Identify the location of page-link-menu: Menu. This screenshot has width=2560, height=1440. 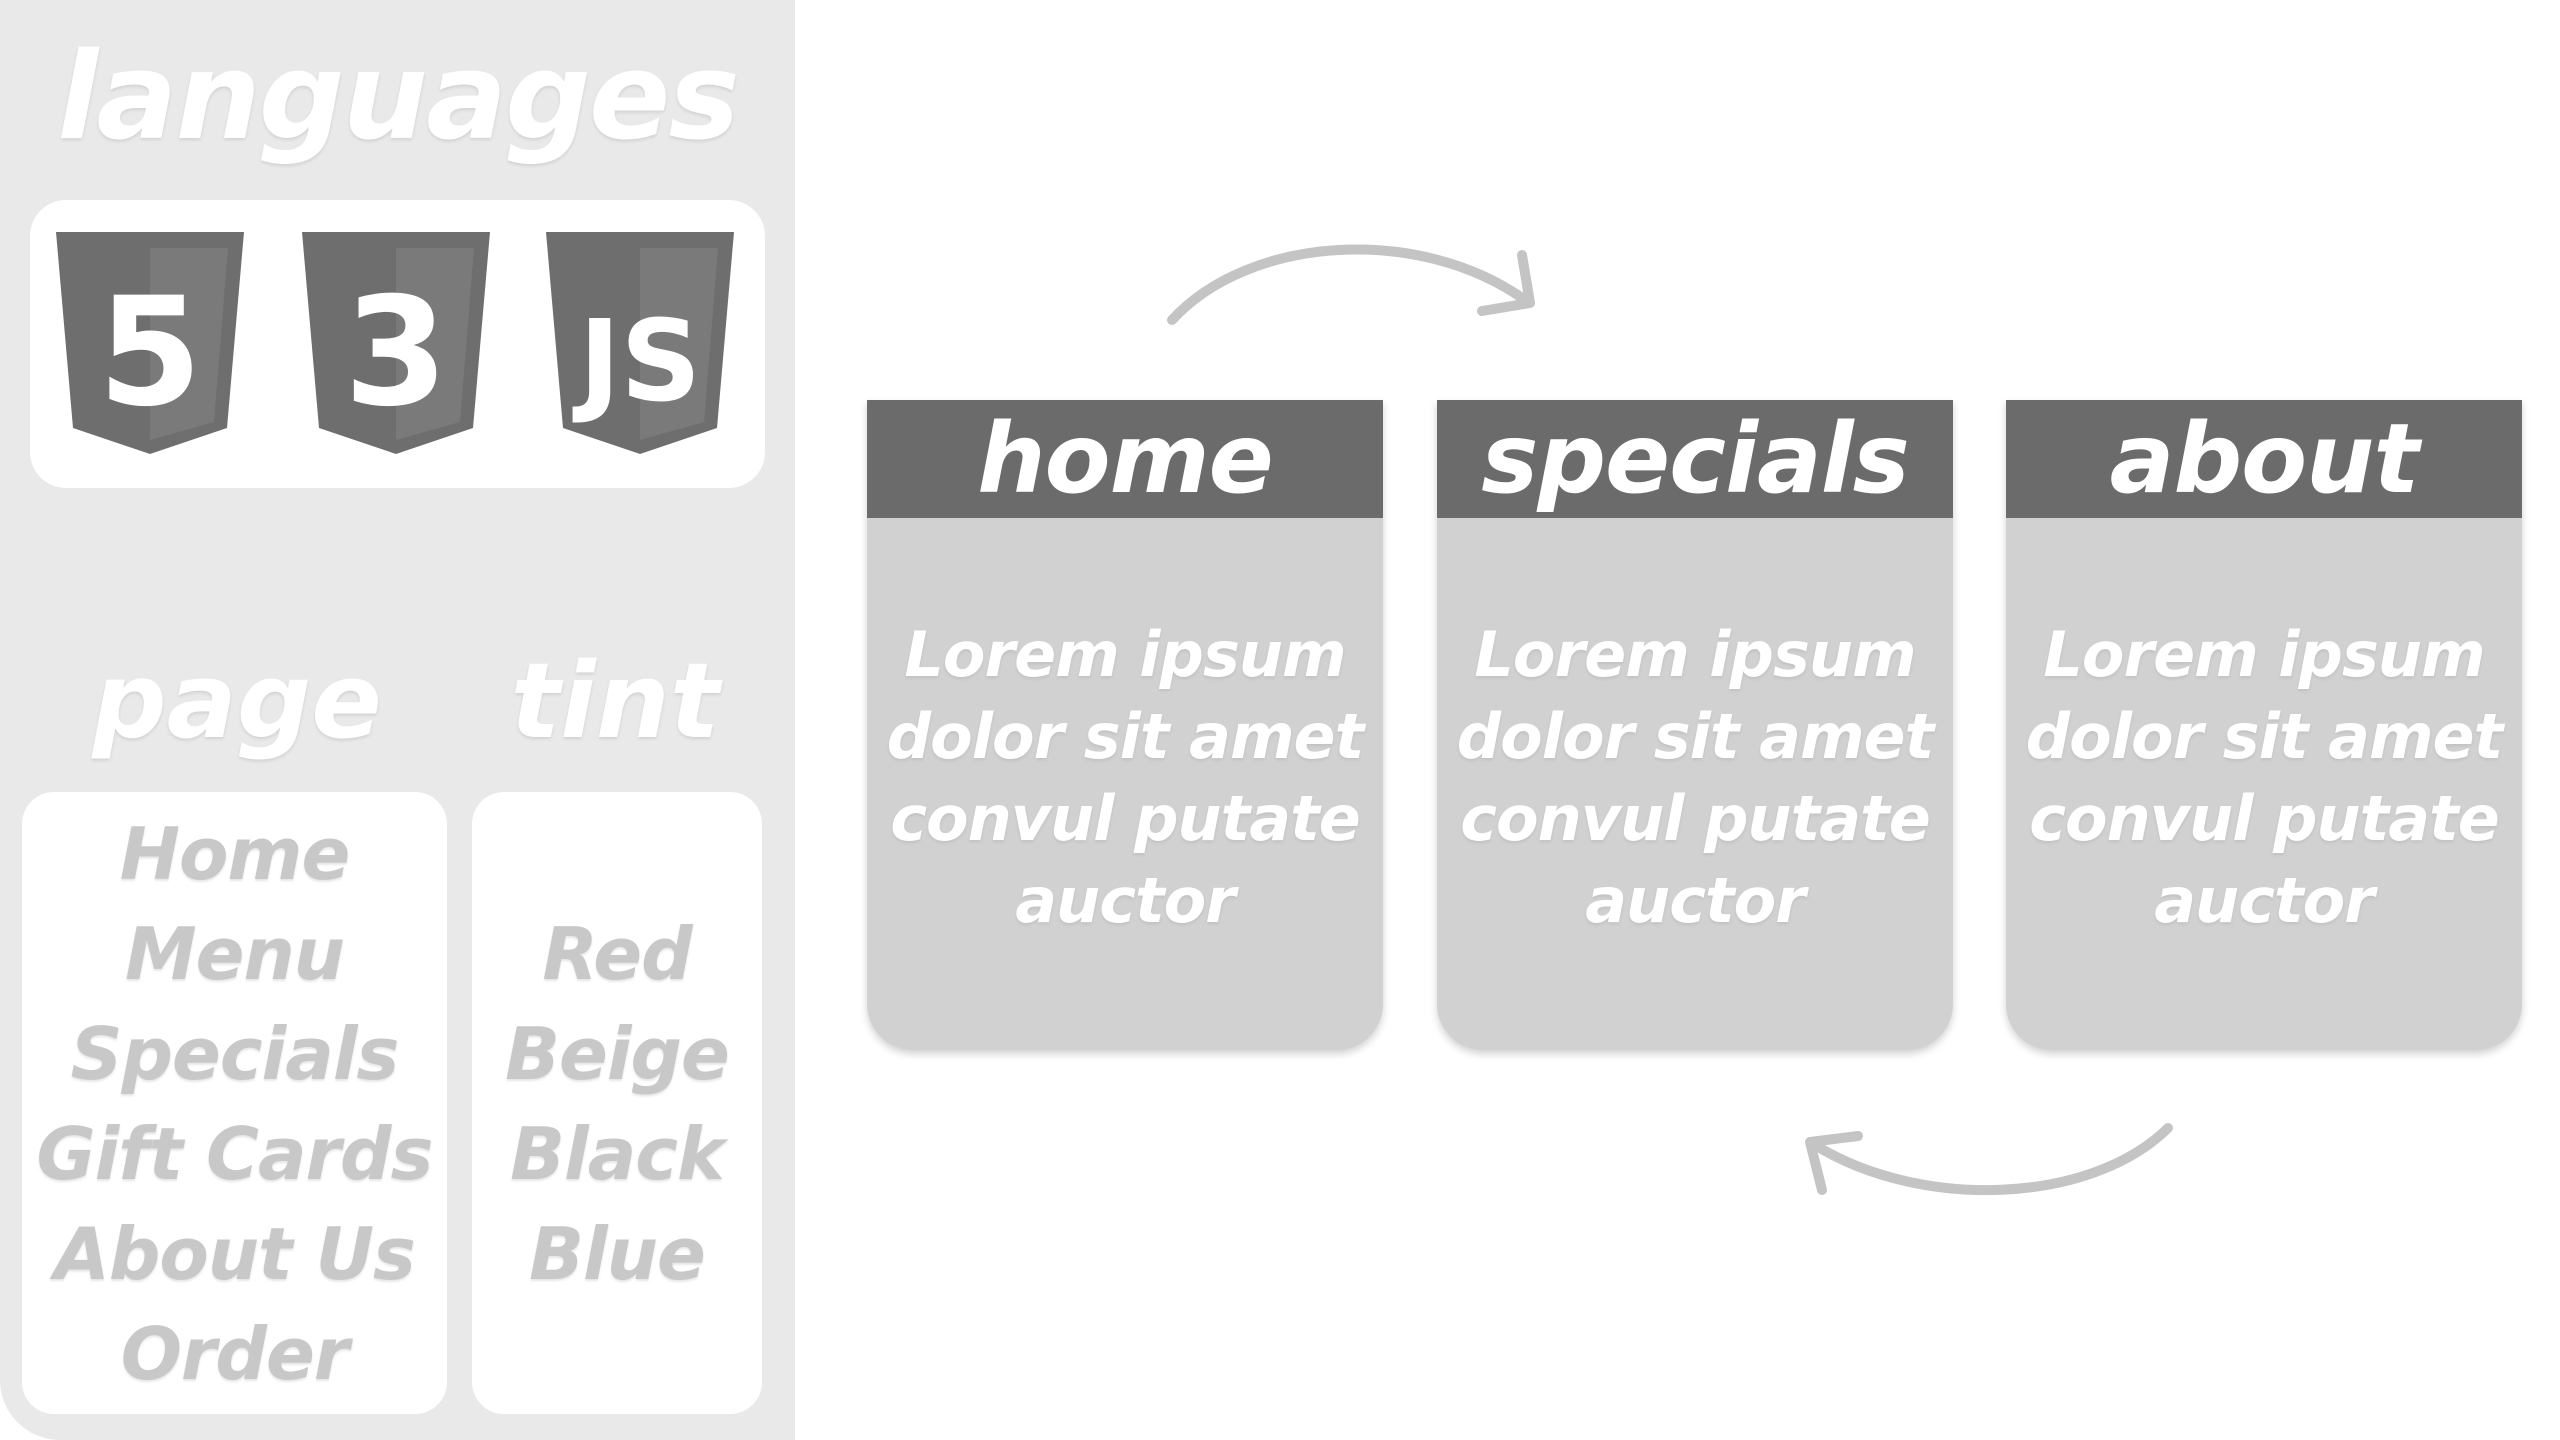
(235, 954).